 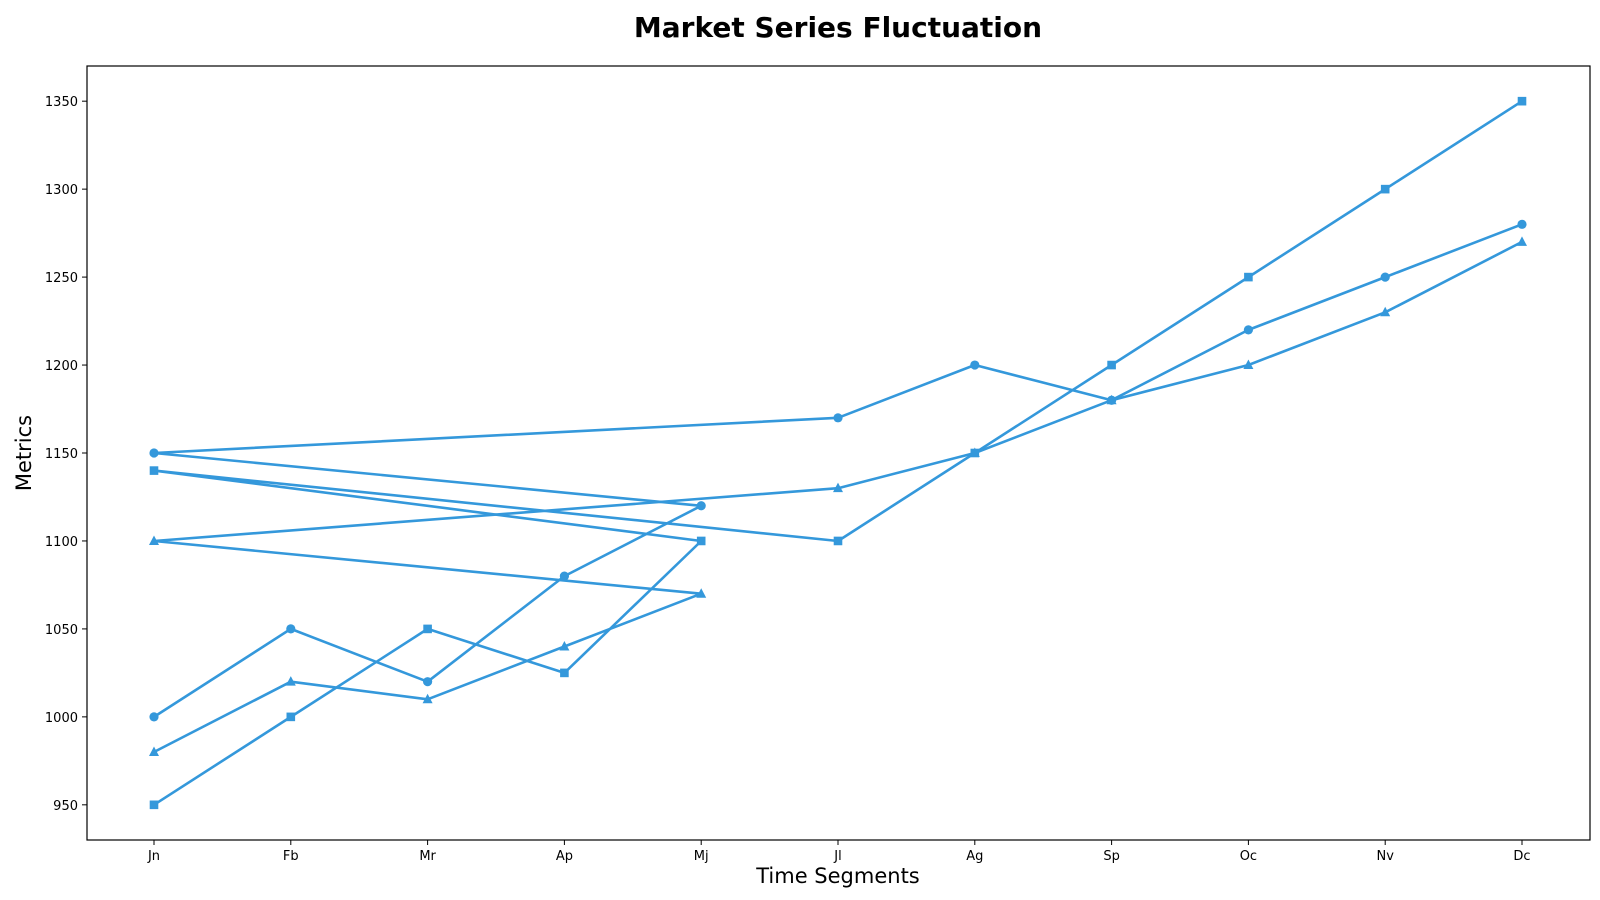 What do you see at coordinates (1521, 856) in the screenshot?
I see `x-tick-label: Dc` at bounding box center [1521, 856].